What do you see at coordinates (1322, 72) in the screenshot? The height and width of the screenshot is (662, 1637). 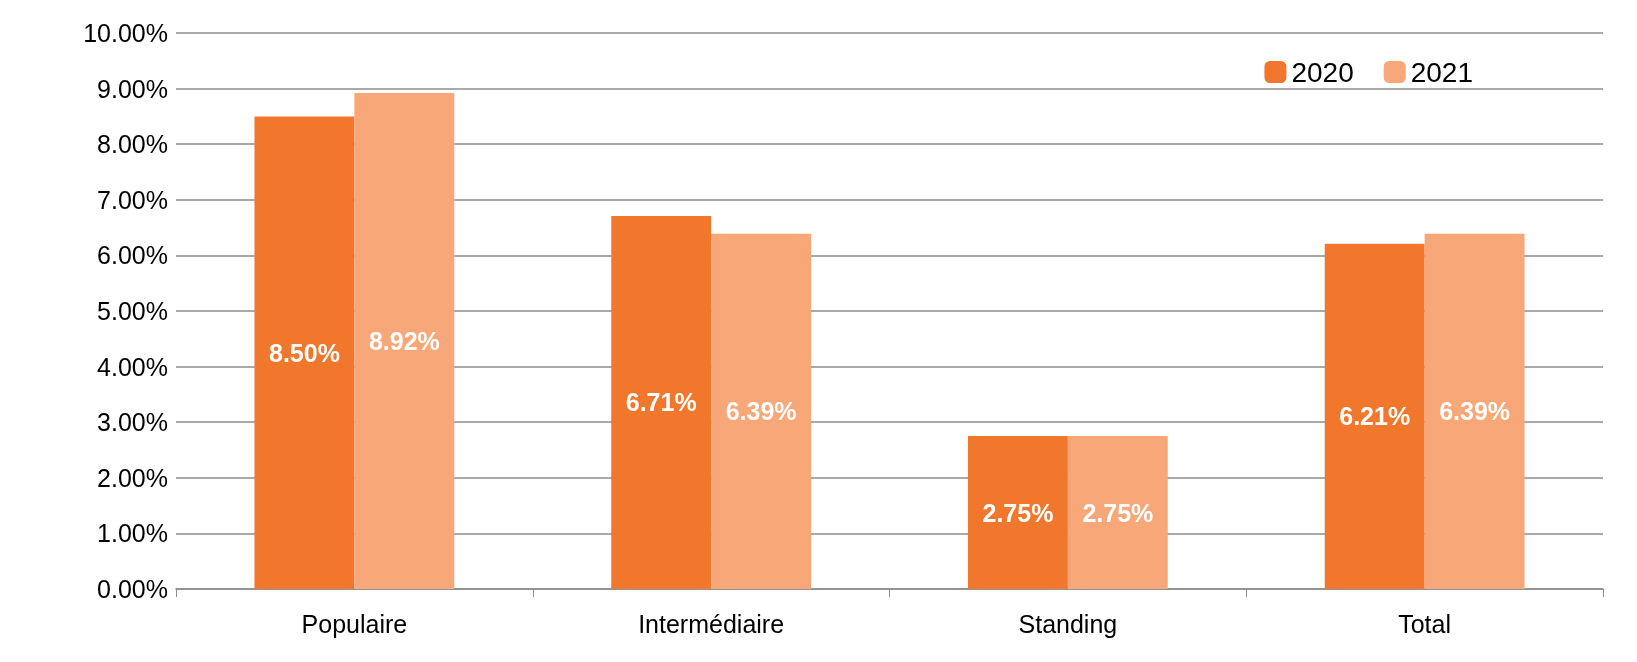 I see `legend-label: 2020` at bounding box center [1322, 72].